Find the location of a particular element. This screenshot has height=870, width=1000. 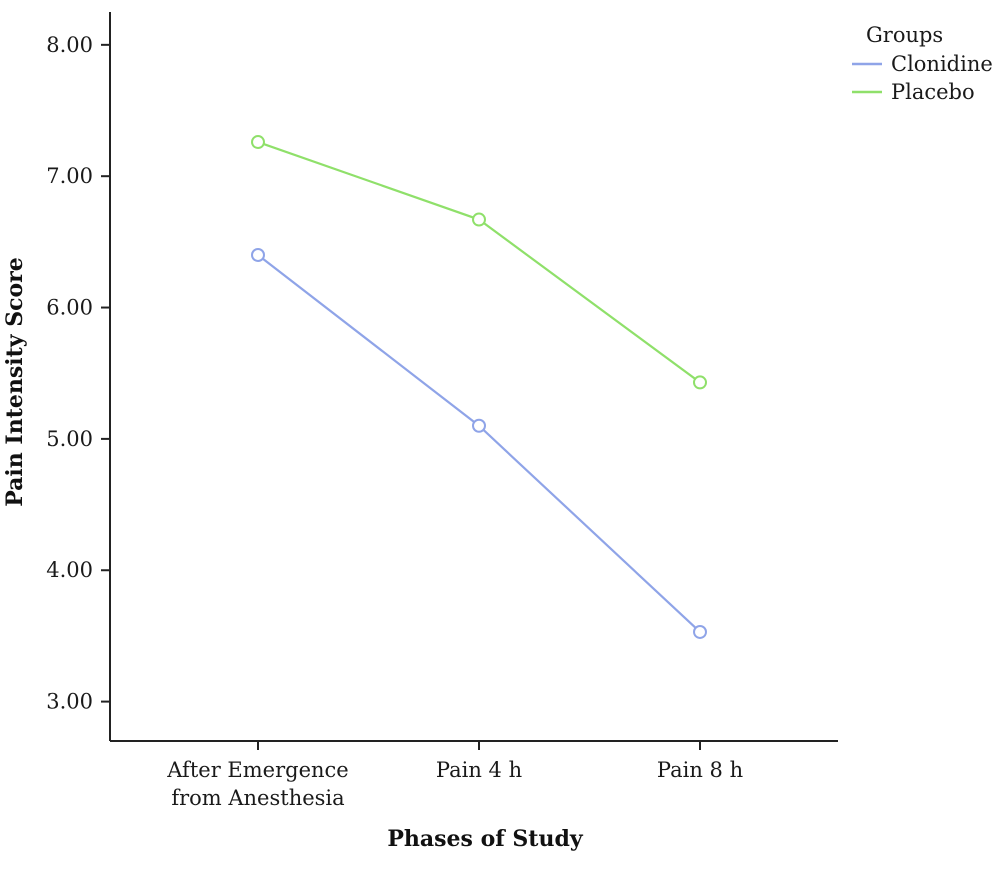

legend-title: Groups is located at coordinates (904, 35).